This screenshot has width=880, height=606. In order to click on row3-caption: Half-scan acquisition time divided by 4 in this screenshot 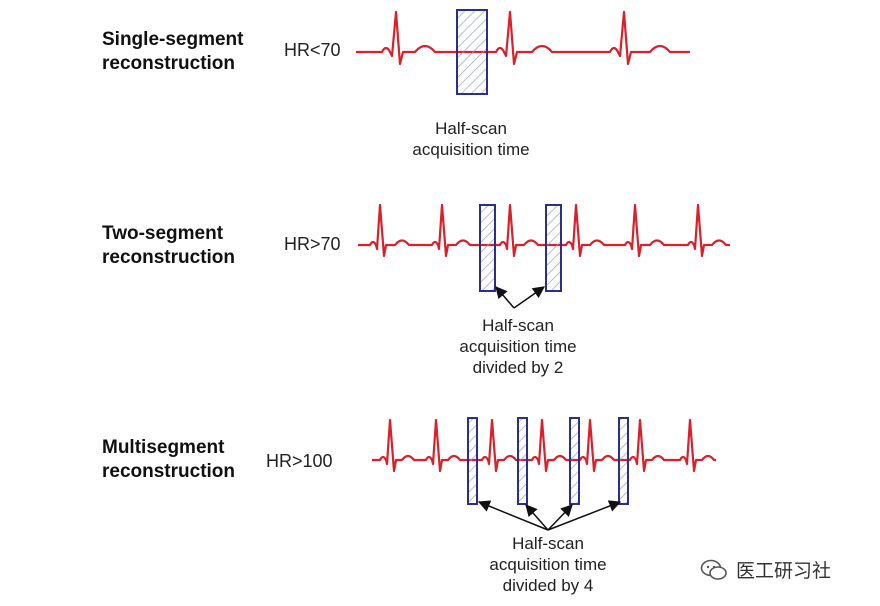, I will do `click(548, 564)`.